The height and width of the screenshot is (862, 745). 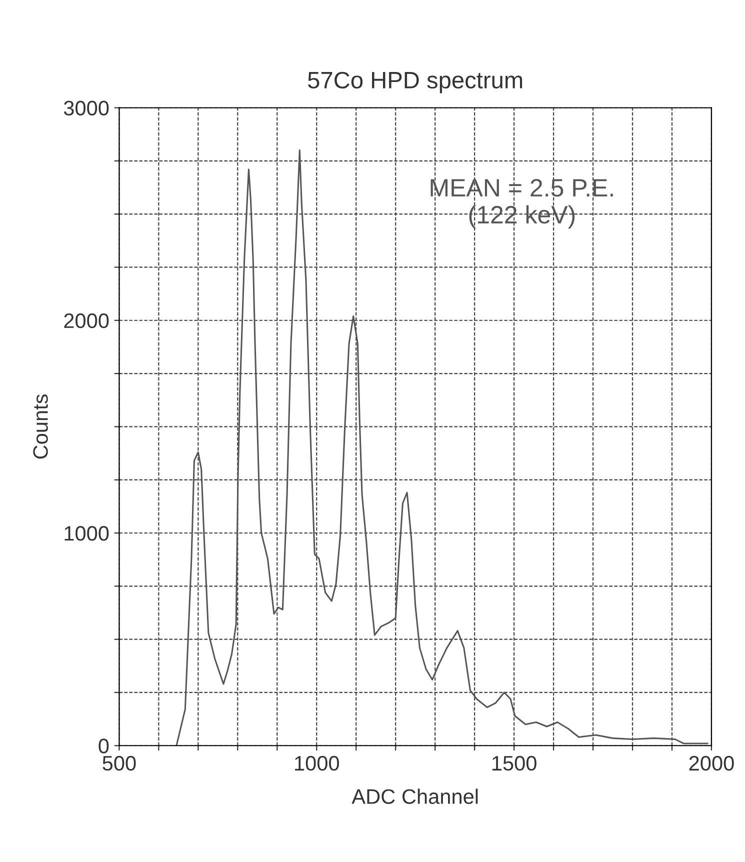 What do you see at coordinates (103, 746) in the screenshot?
I see `y-tick-label: 0` at bounding box center [103, 746].